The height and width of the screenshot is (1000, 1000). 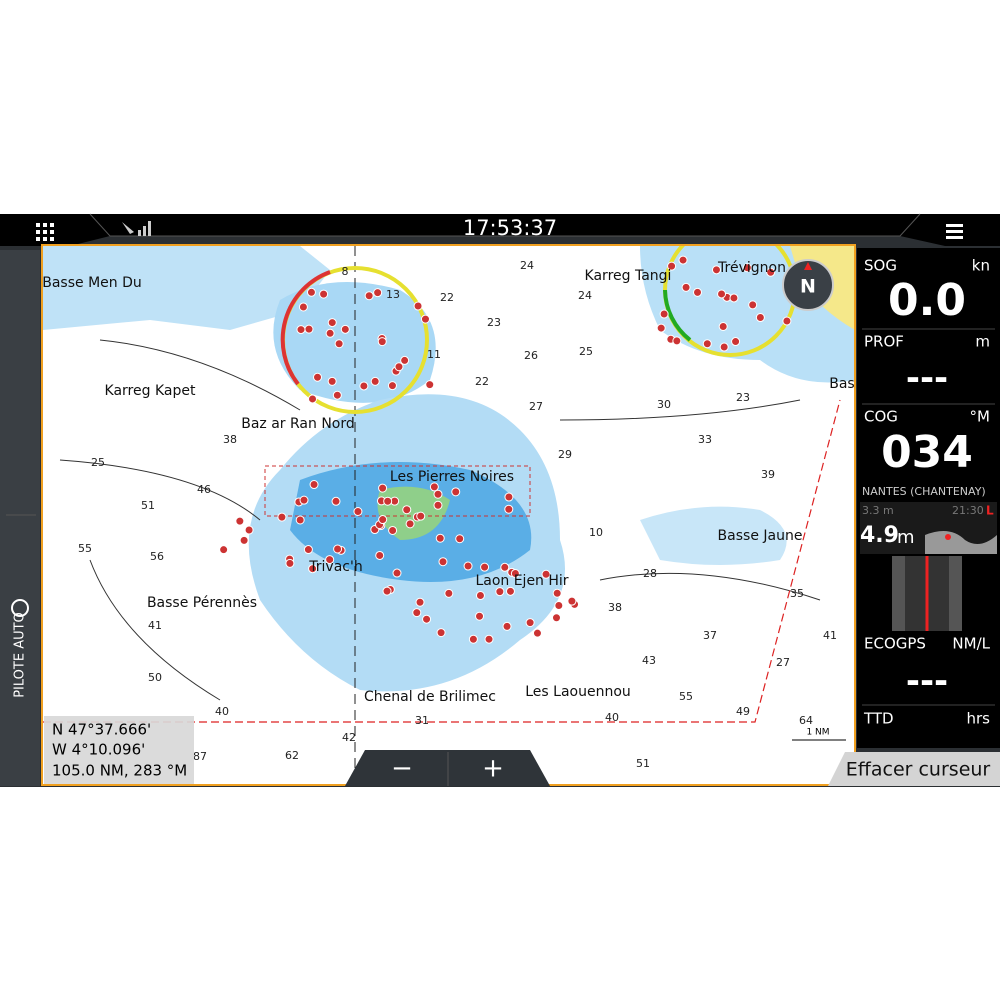 I want to click on sounding: 46, so click(x=204, y=489).